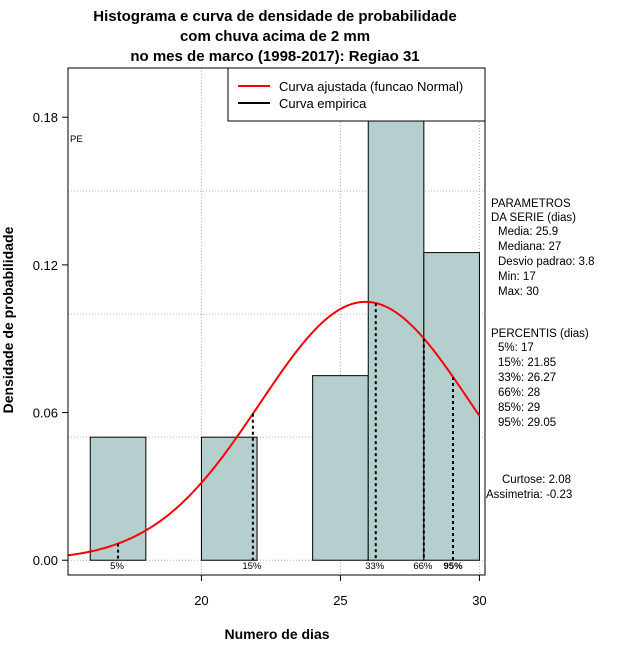  Describe the element at coordinates (375, 566) in the screenshot. I see `percentile-label: 33%` at that location.